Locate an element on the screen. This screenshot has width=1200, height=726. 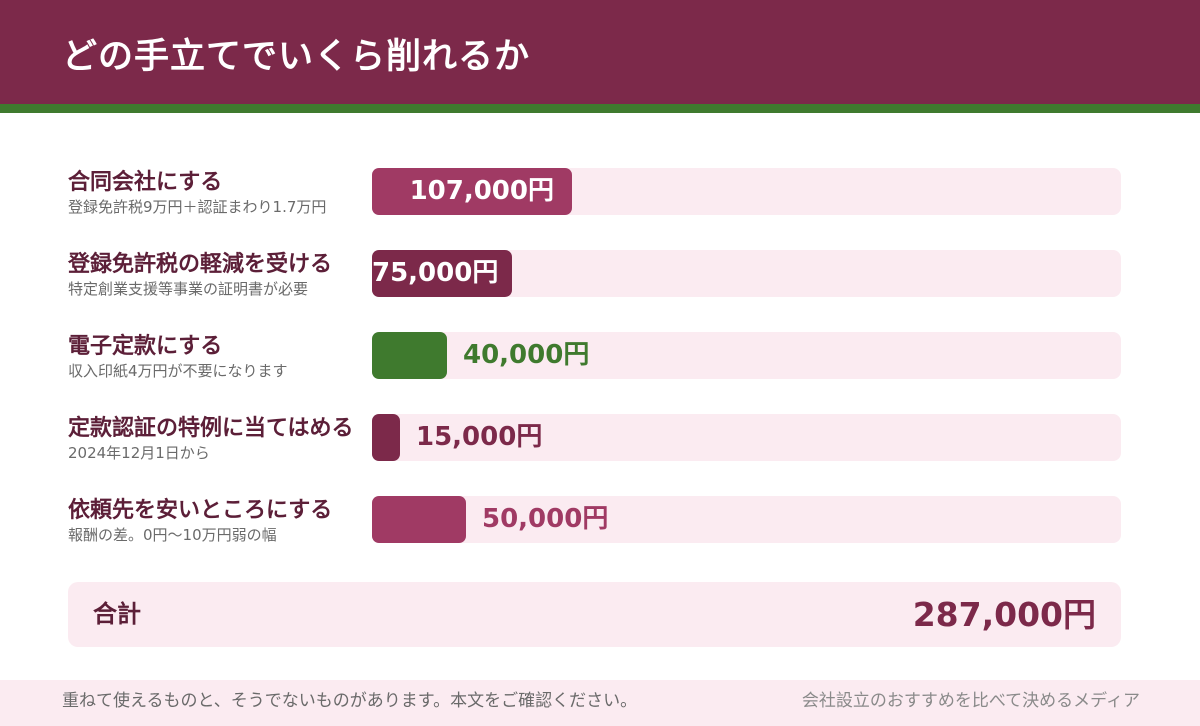
bar-value-label: 50,000円 is located at coordinates (545, 519).